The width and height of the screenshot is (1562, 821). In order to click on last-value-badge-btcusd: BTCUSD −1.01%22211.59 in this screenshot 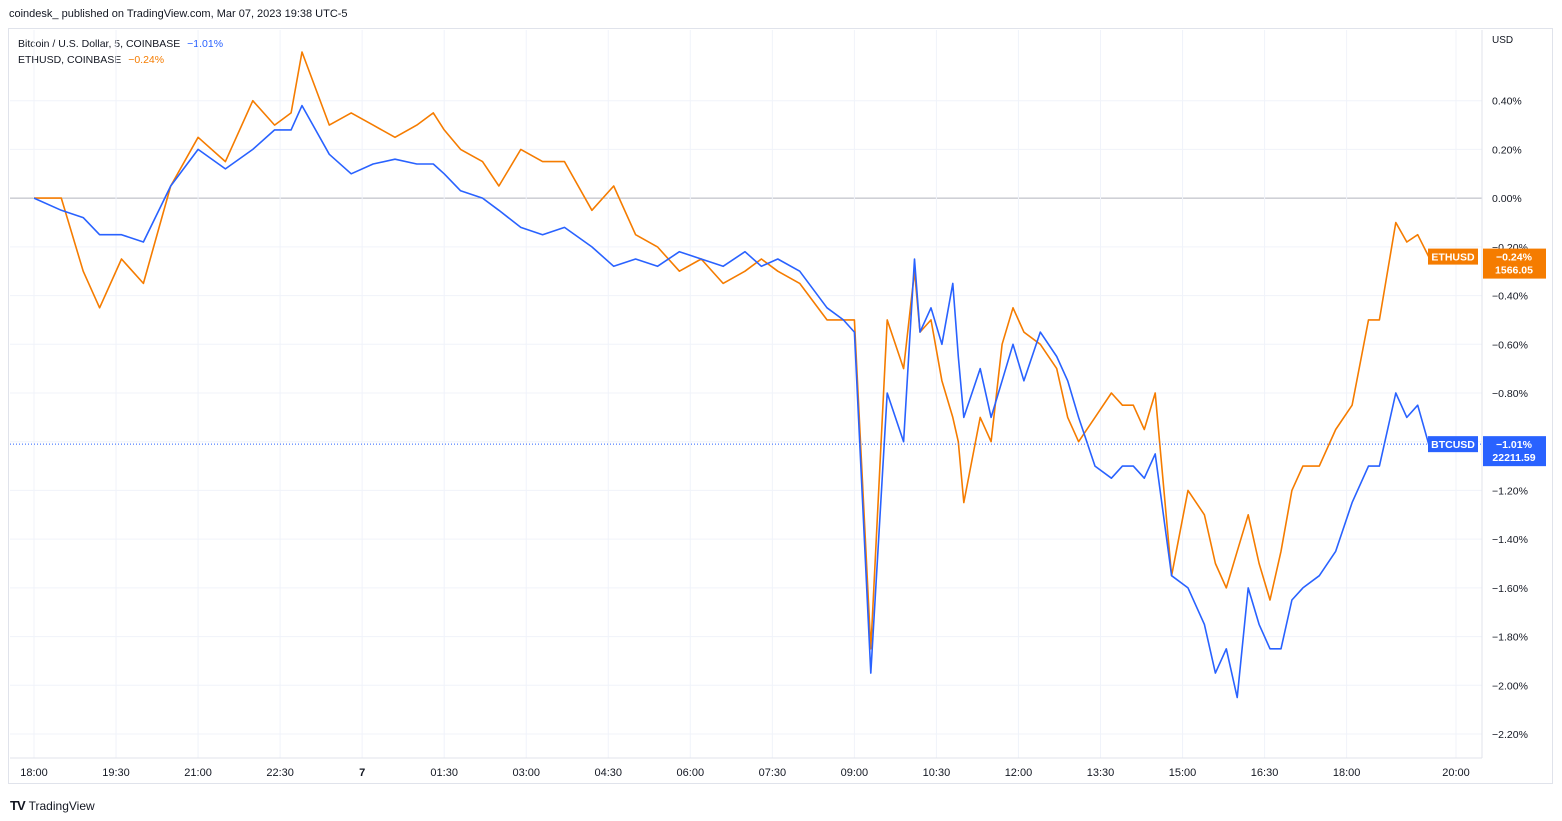, I will do `click(1487, 451)`.